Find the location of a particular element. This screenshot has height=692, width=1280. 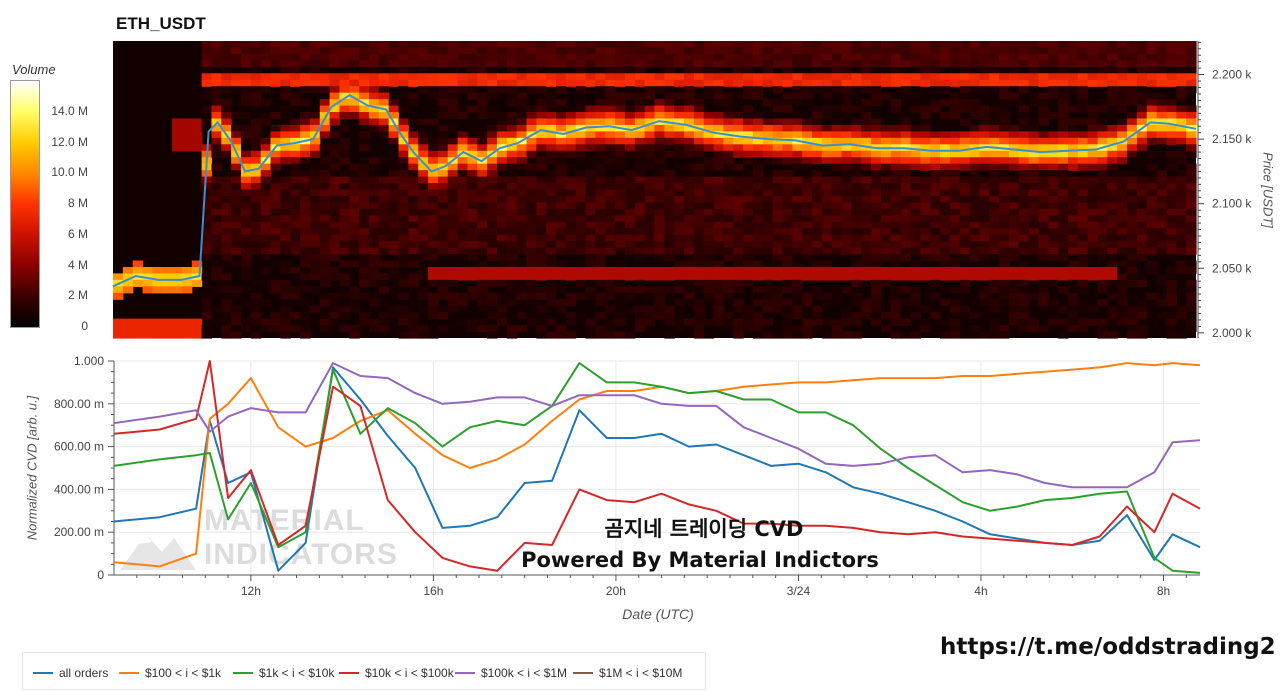

legend-item: $1k < i < $10k is located at coordinates (283, 674).